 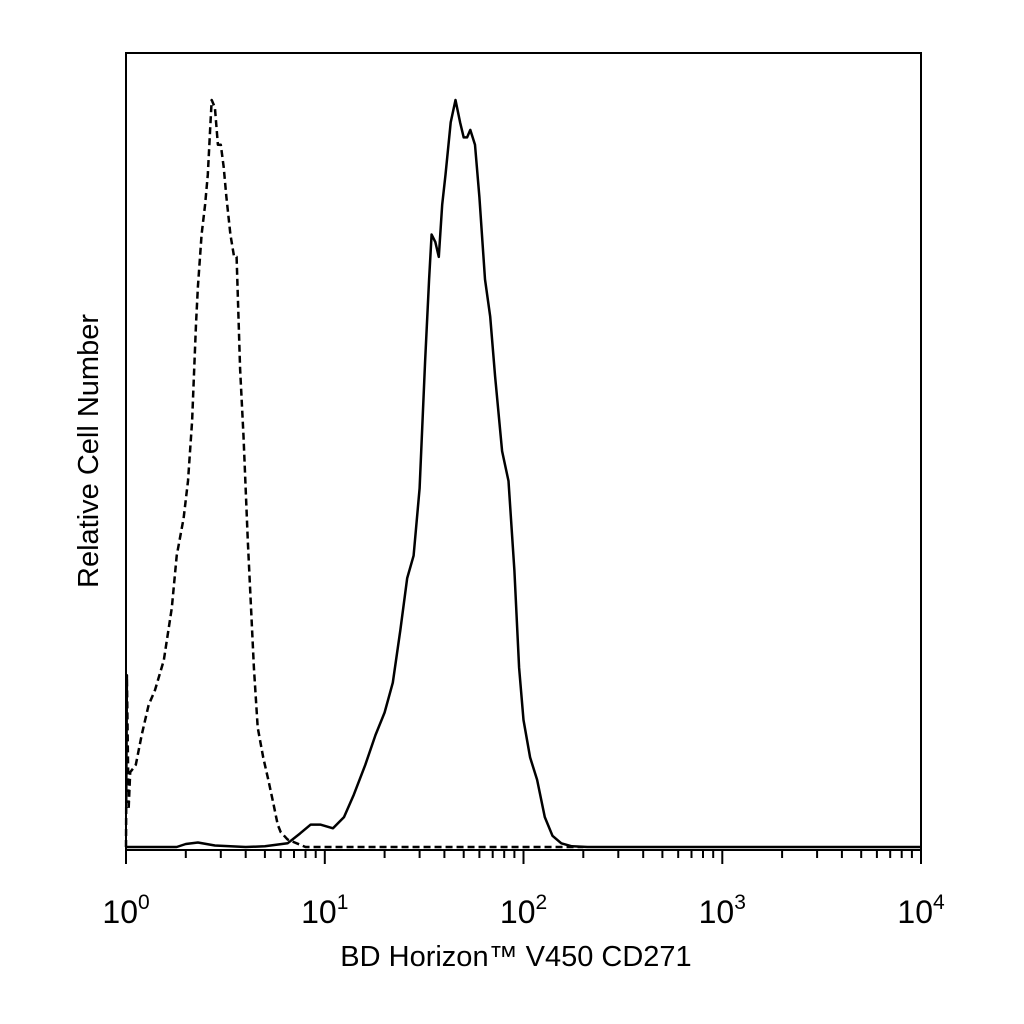 I want to click on x-tick-label: 10⁰, so click(x=125, y=910).